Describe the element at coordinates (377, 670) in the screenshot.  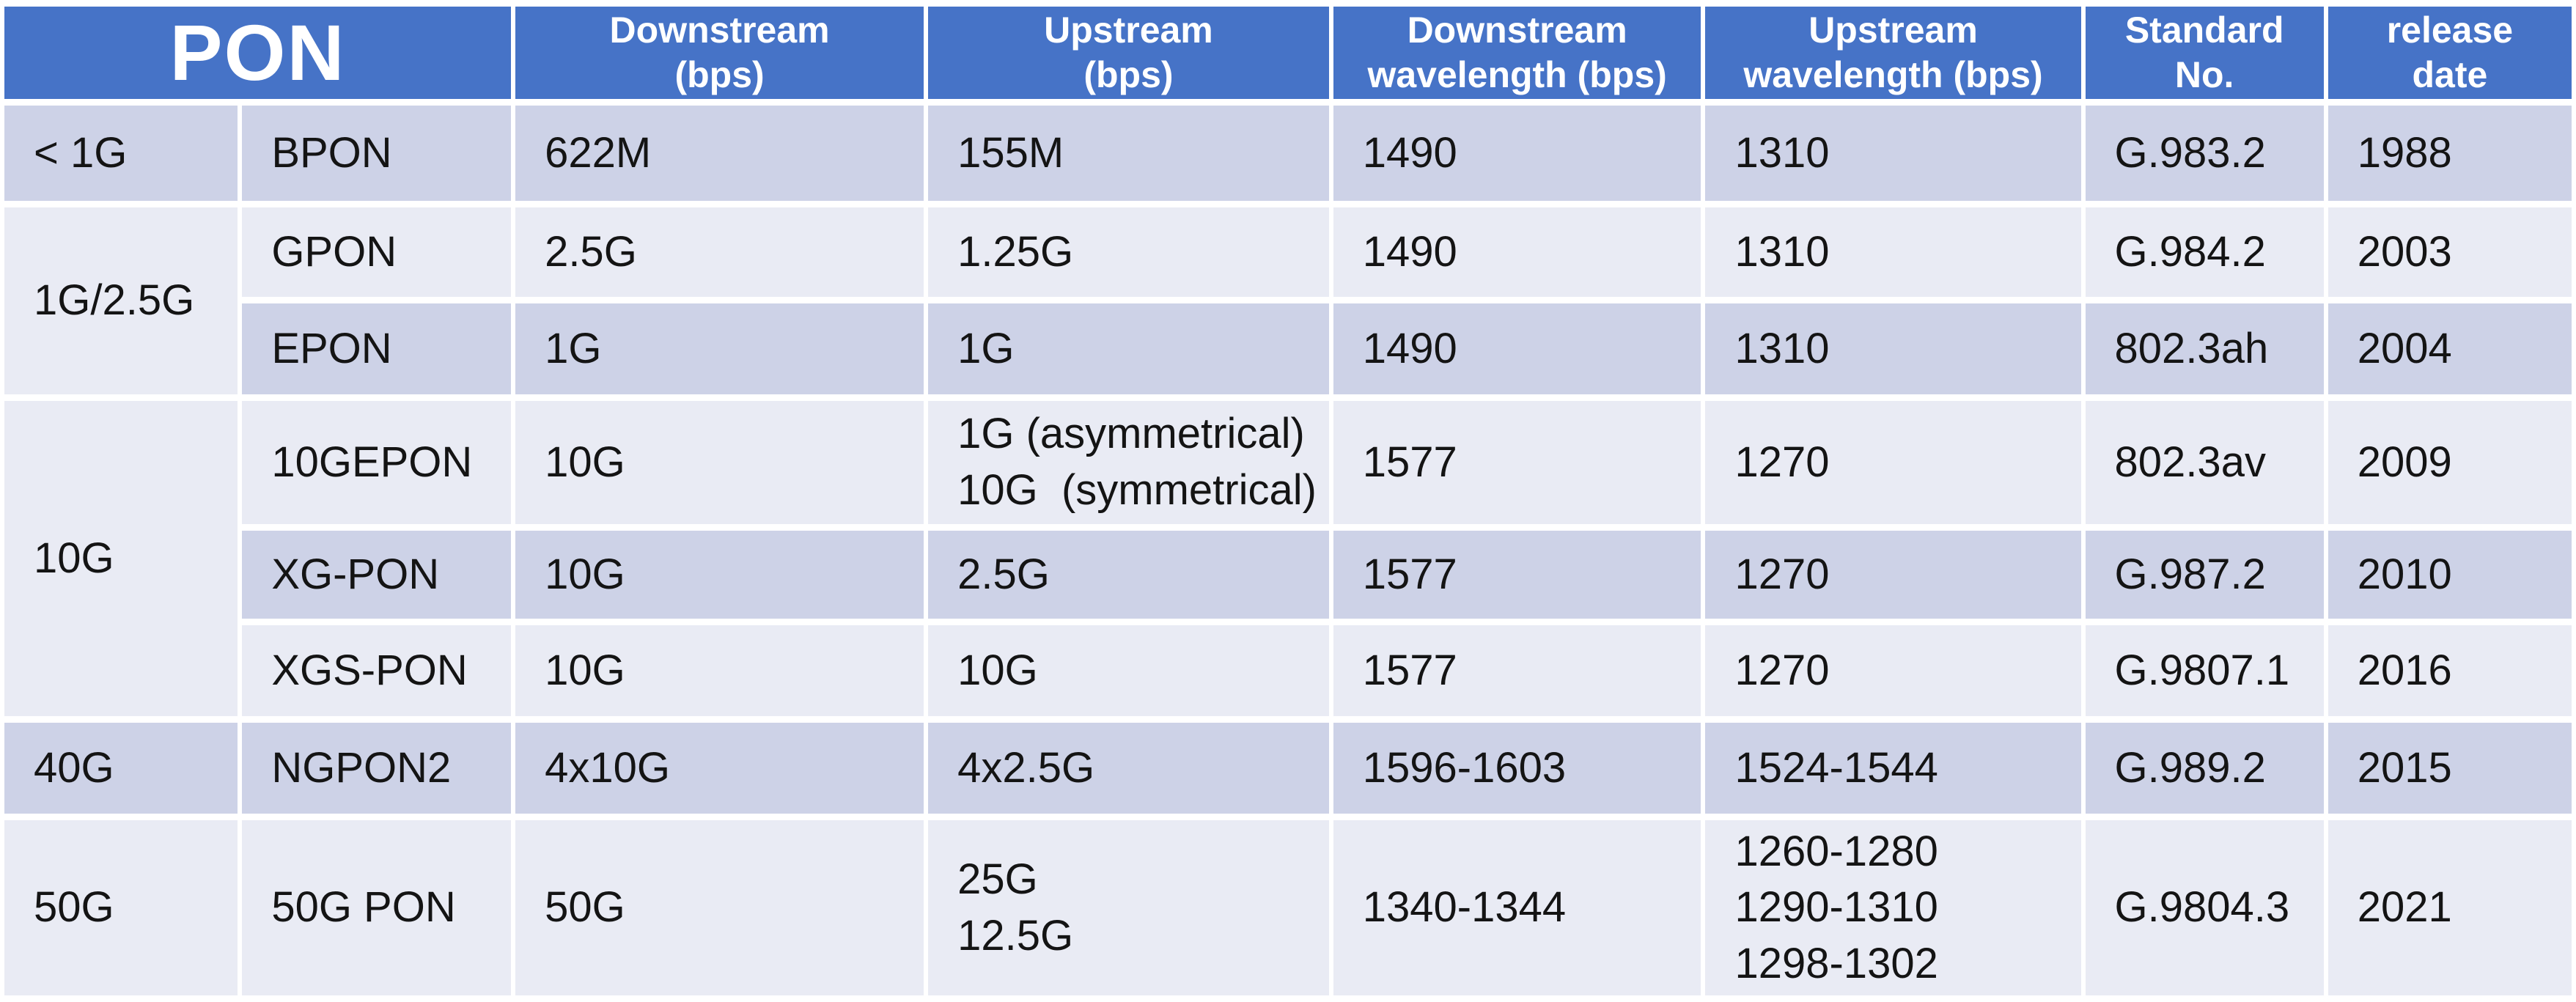
I see `pon-type-cell: XGS-PON` at that location.